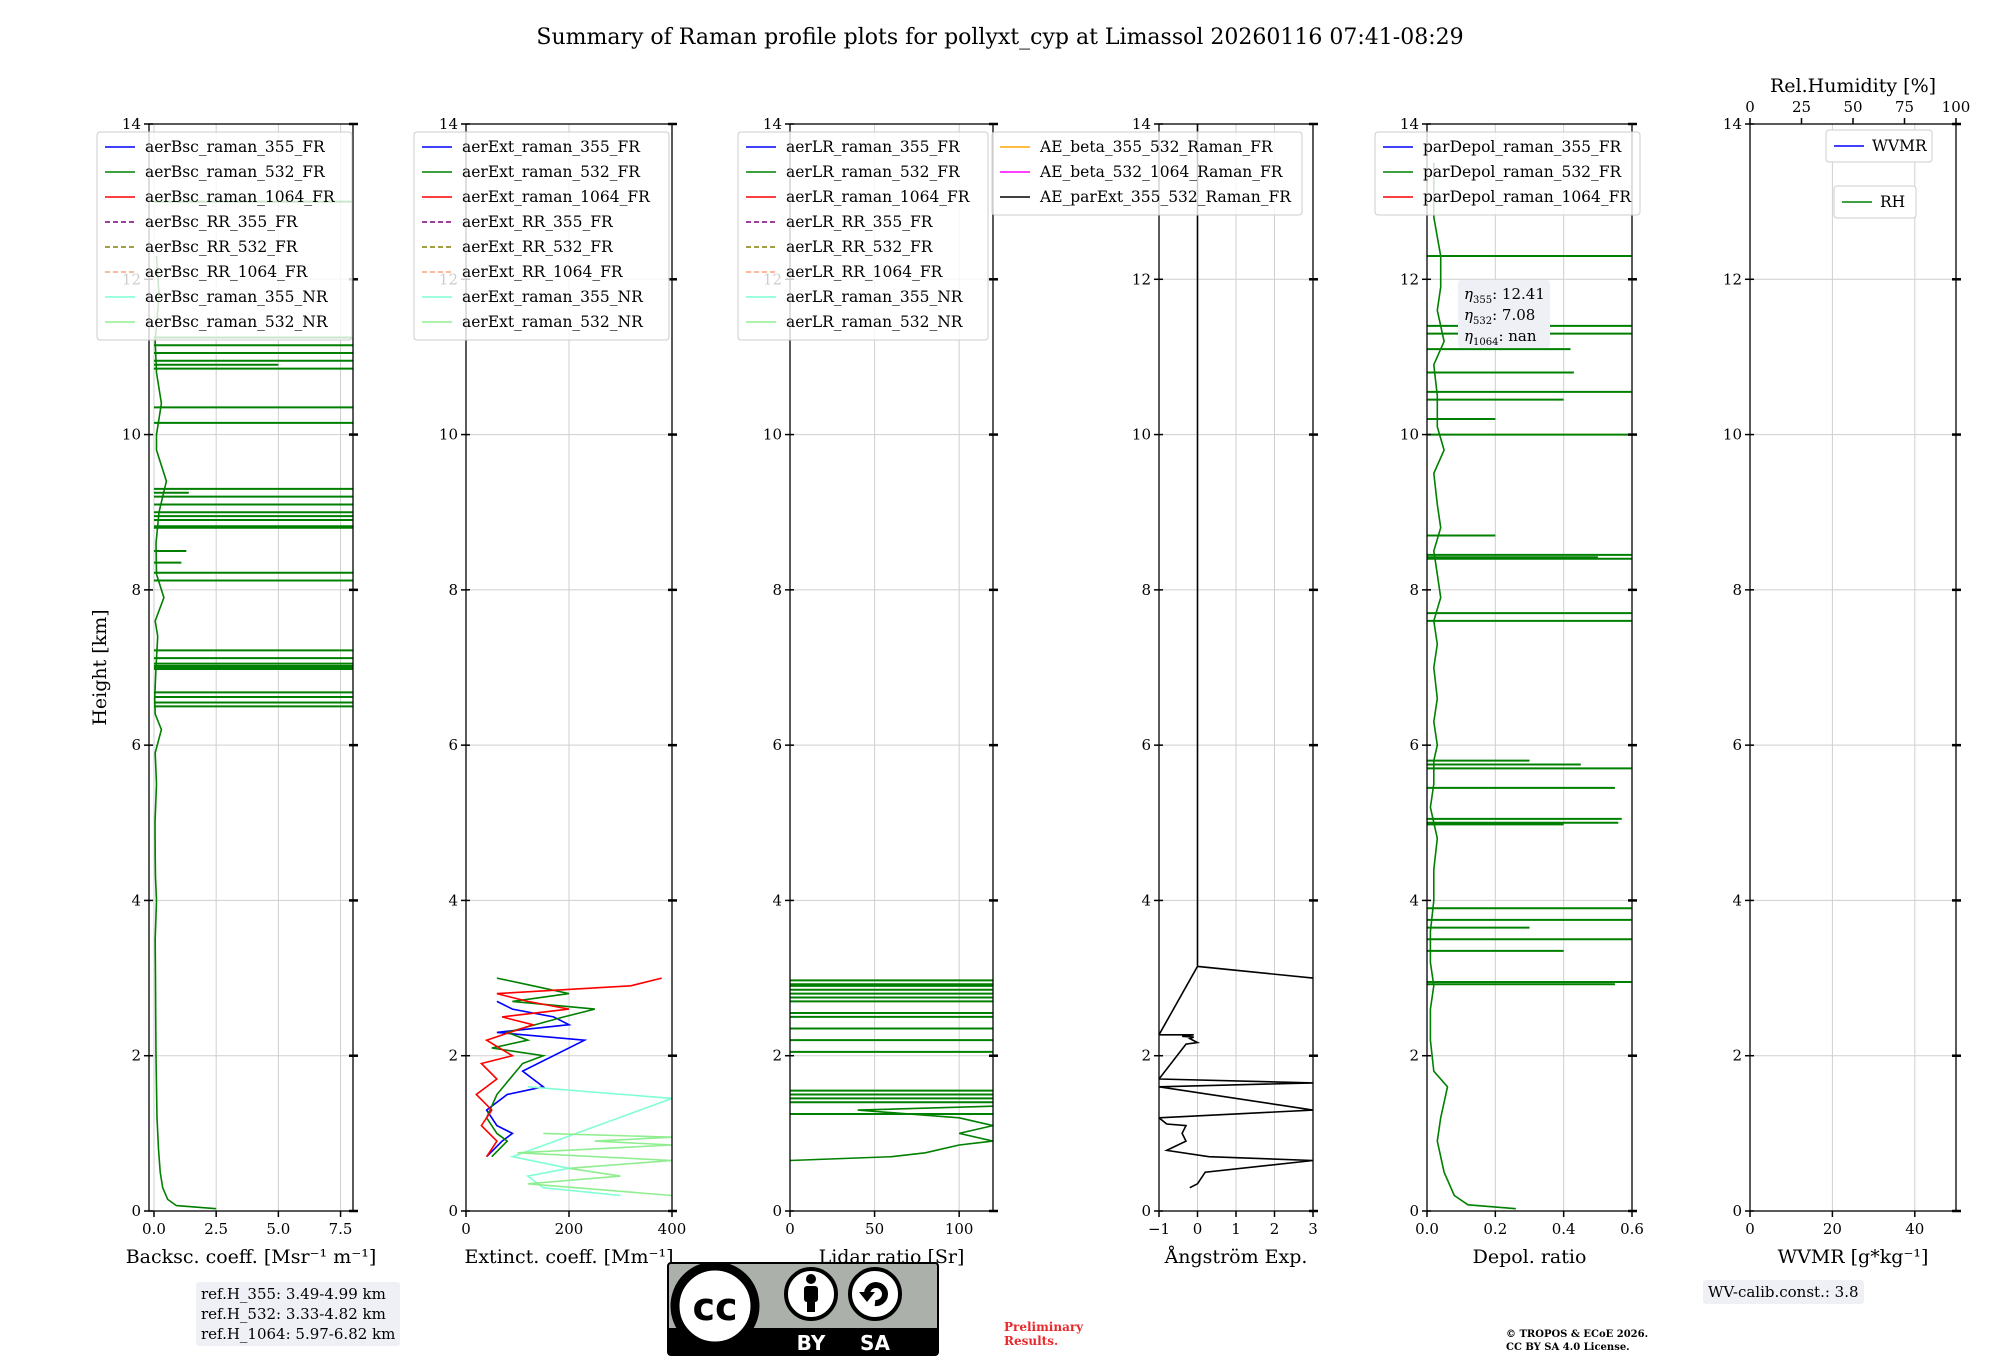 The width and height of the screenshot is (2000, 1360). I want to click on preliminary-results-note: Preliminary Results., so click(1043, 1334).